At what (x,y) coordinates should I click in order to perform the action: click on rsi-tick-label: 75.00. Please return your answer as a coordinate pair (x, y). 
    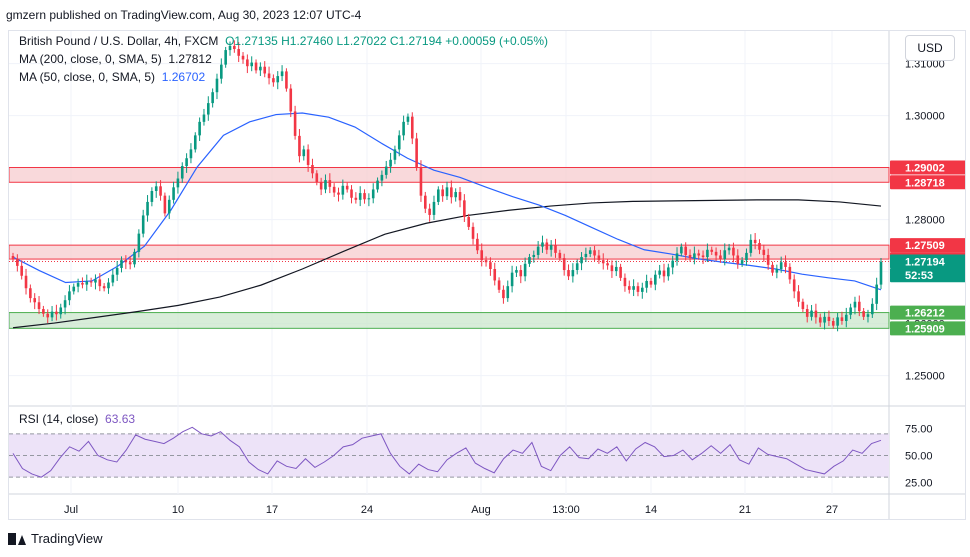
    Looking at the image, I should click on (919, 429).